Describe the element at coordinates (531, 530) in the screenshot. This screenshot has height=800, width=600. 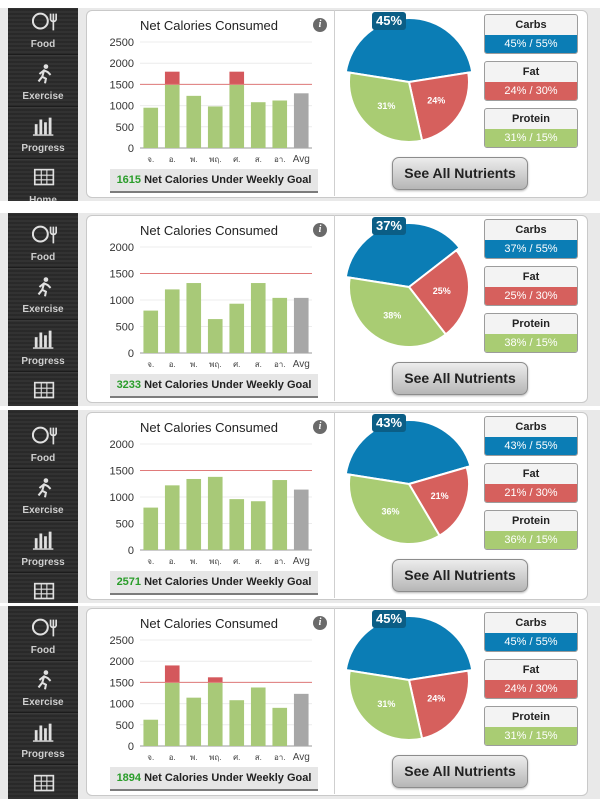
I see `protein-box: Protein 36% / 15%` at that location.